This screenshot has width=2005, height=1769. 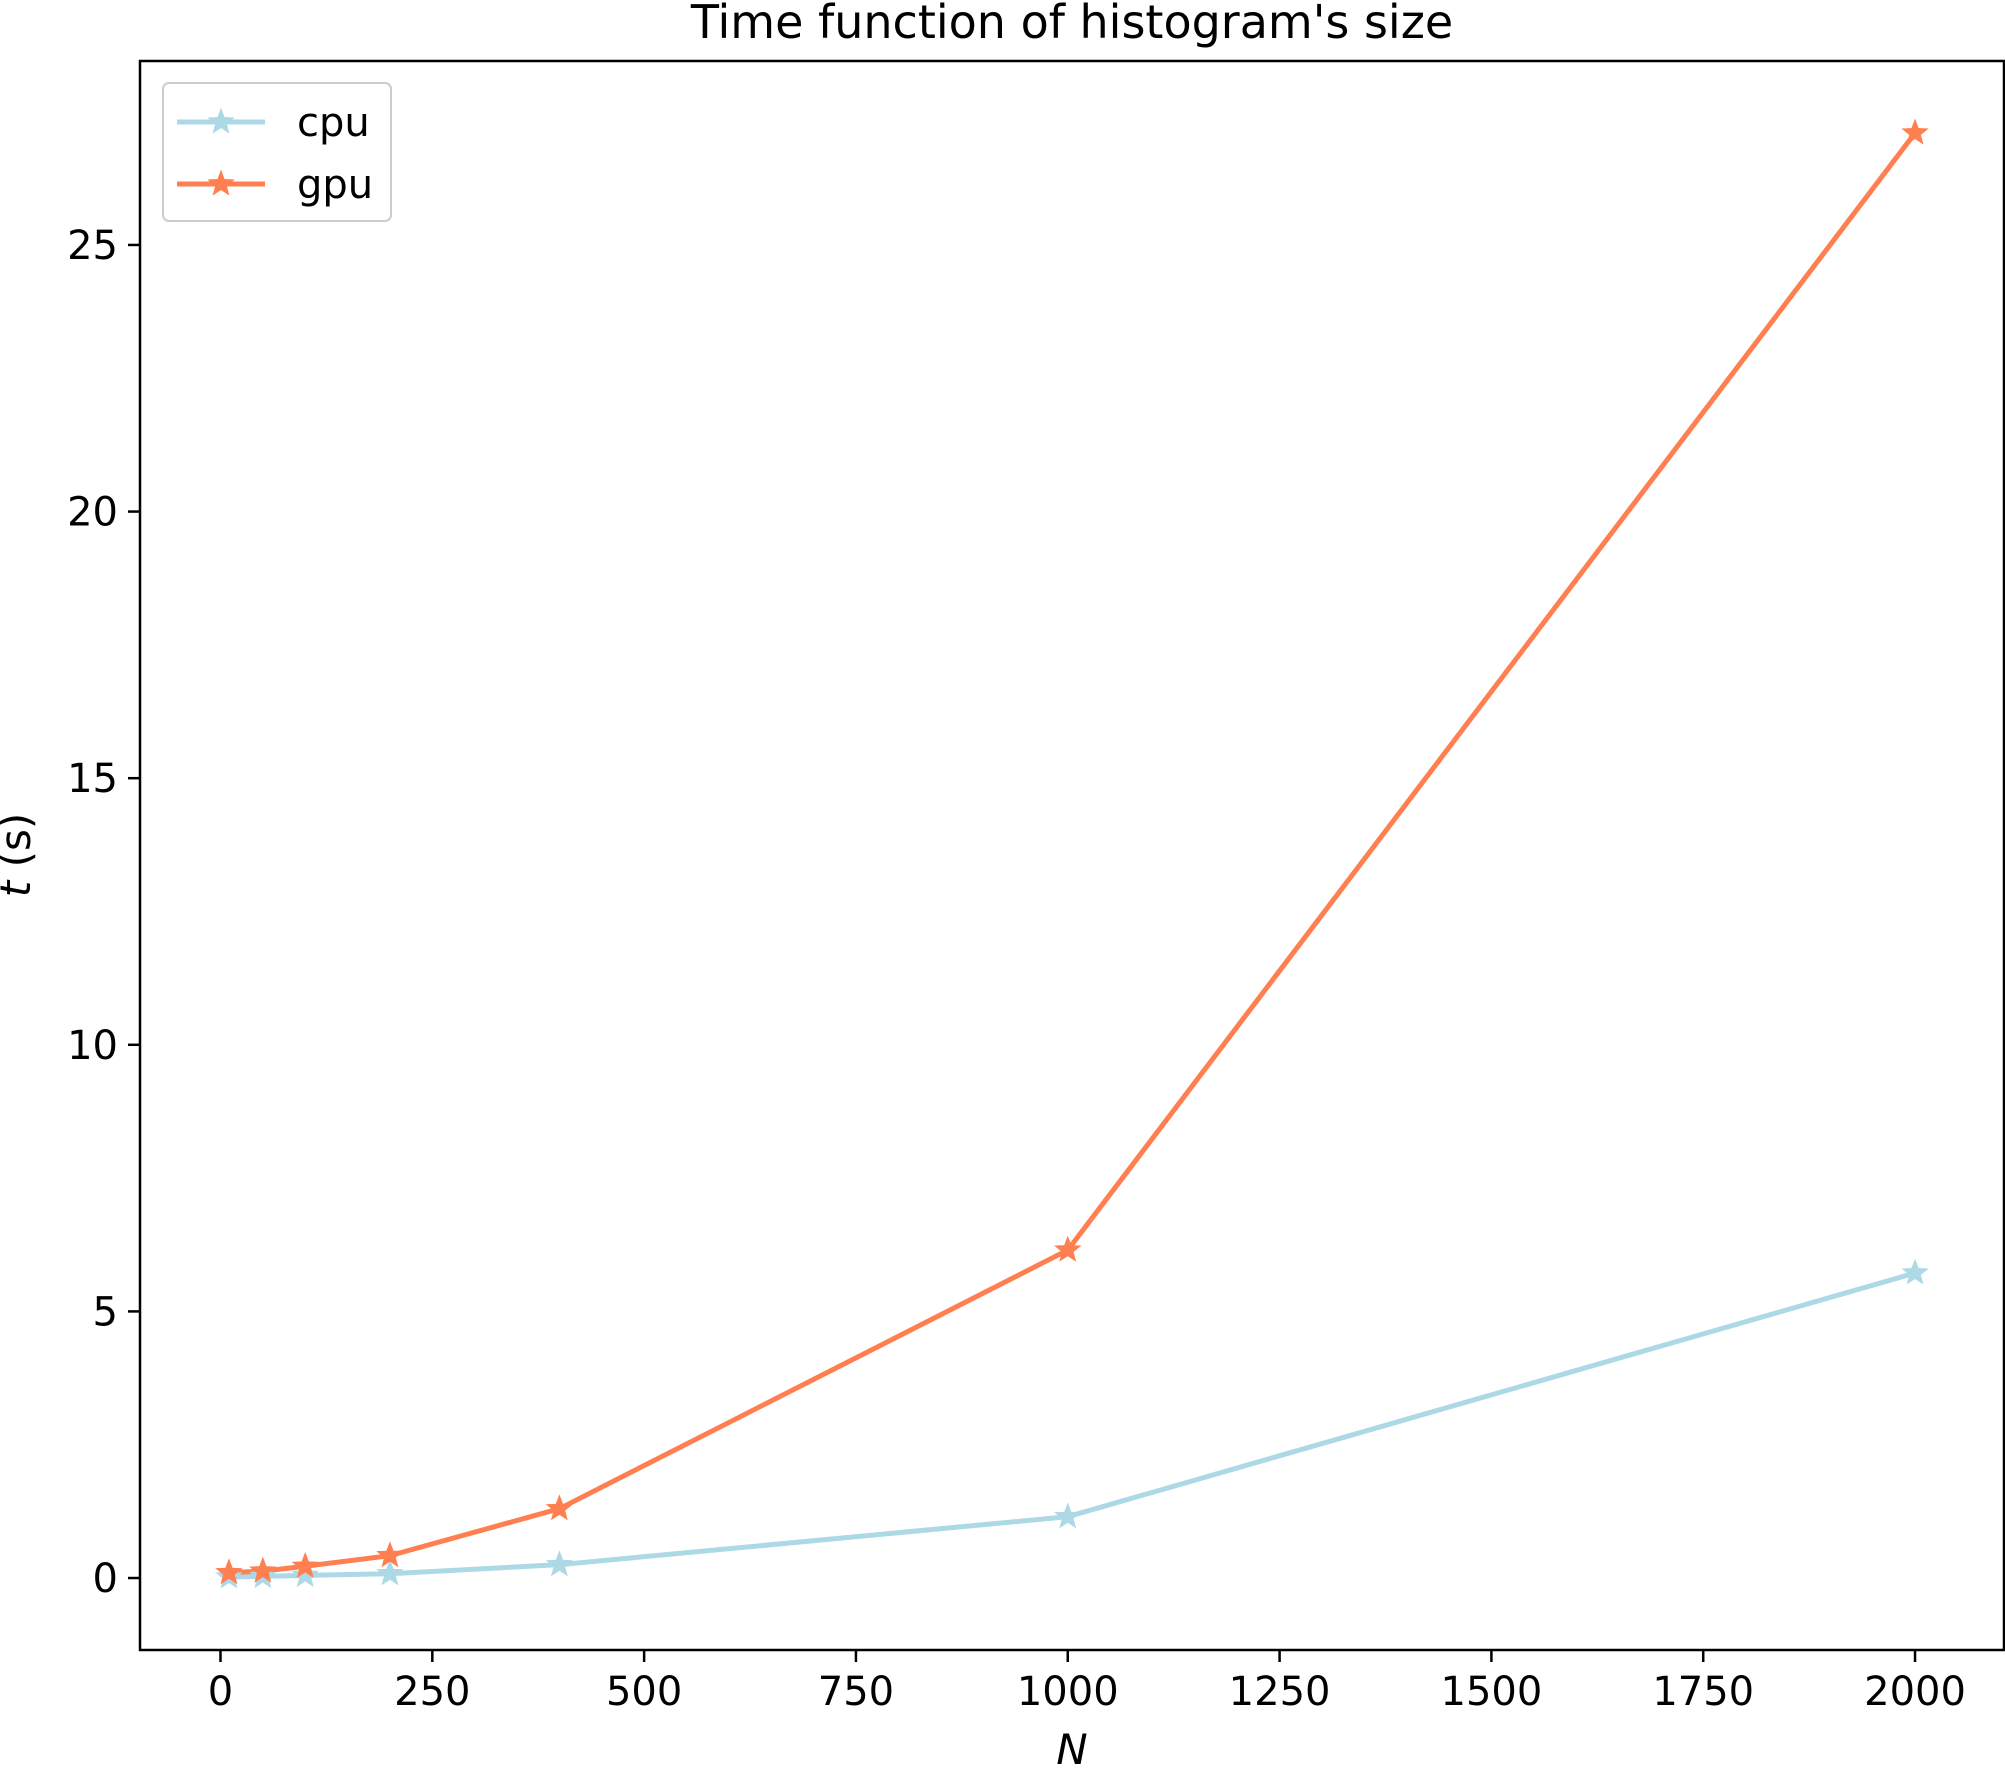 What do you see at coordinates (644, 1692) in the screenshot?
I see `x-tick-label: 500` at bounding box center [644, 1692].